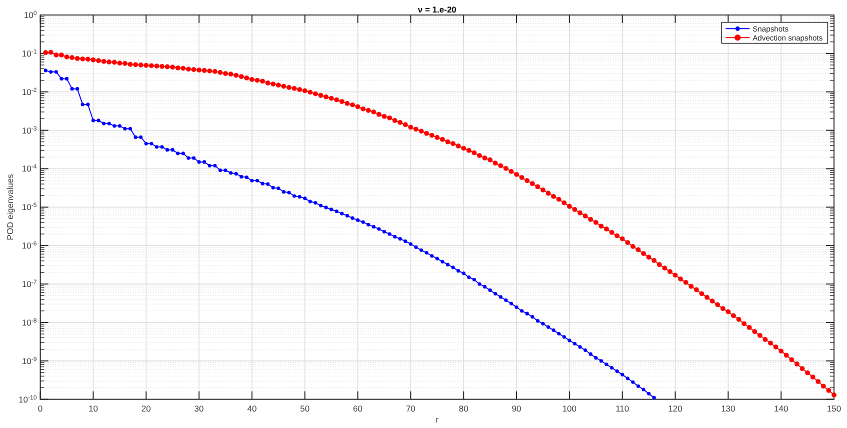 The image size is (847, 428). Describe the element at coordinates (305, 409) in the screenshot. I see `x-tick-label: 50` at that location.